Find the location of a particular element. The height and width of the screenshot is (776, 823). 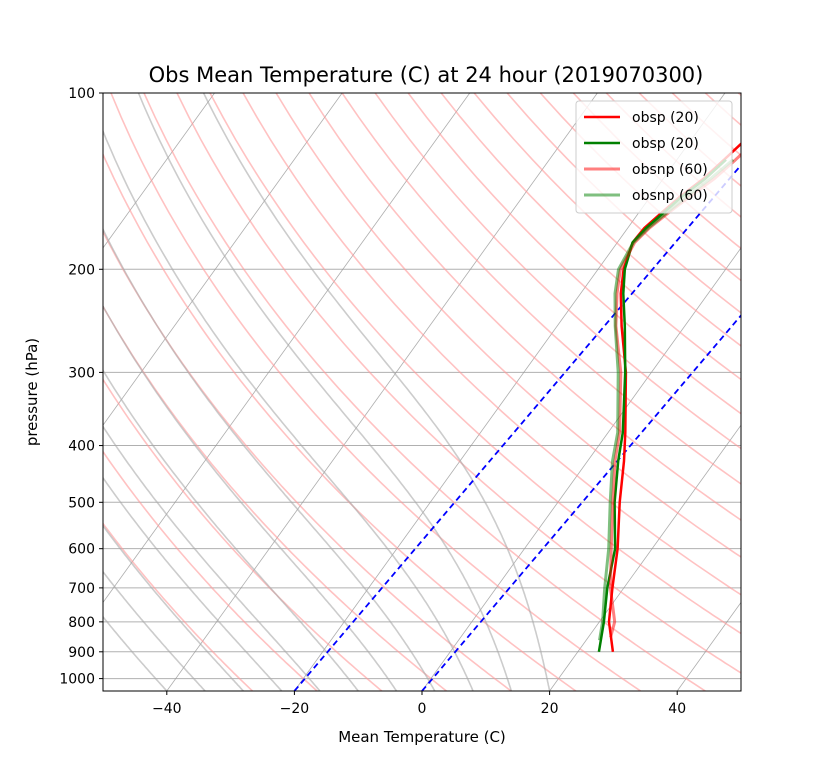

y-tick-label: 100 is located at coordinates (81, 94).